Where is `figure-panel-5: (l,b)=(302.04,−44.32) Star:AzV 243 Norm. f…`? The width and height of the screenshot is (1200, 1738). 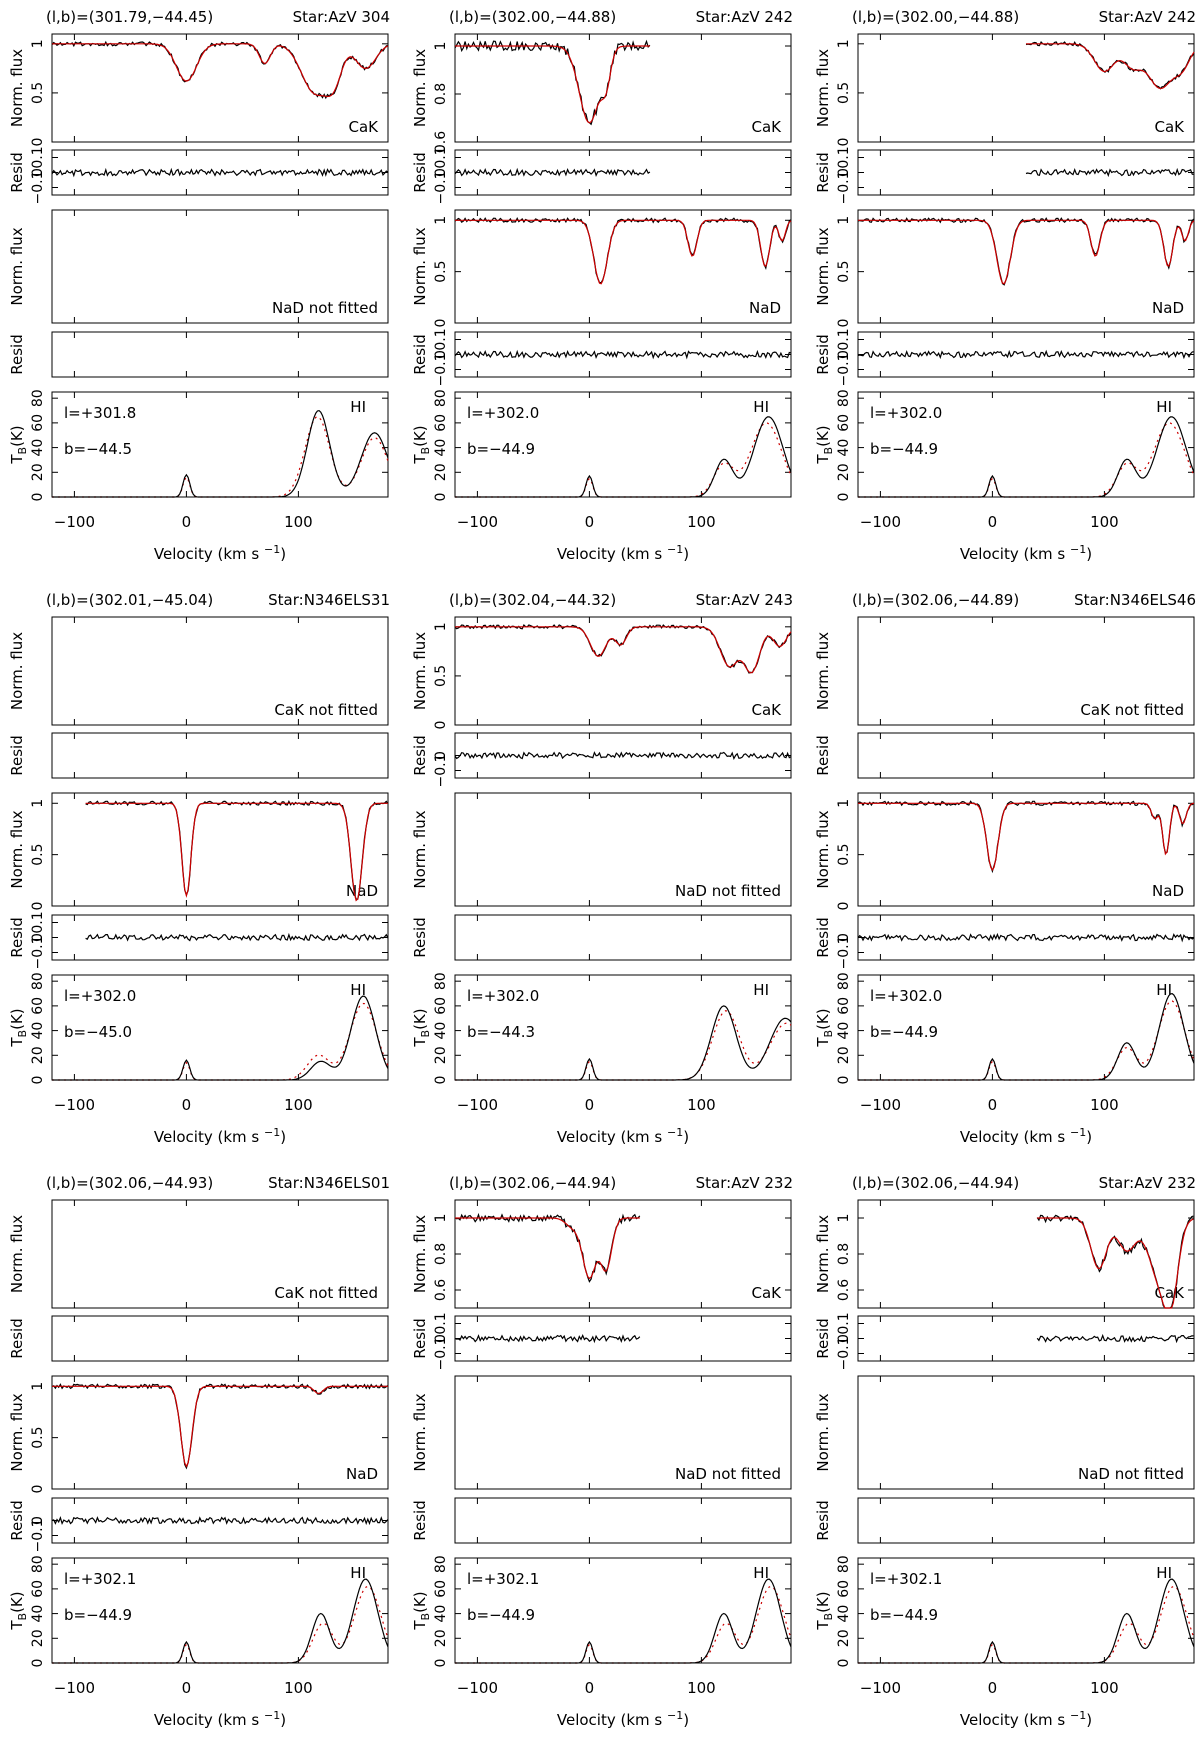 figure-panel-5: (l,b)=(302.04,−44.32) Star:AzV 243 Norm. f… is located at coordinates (602, 868).